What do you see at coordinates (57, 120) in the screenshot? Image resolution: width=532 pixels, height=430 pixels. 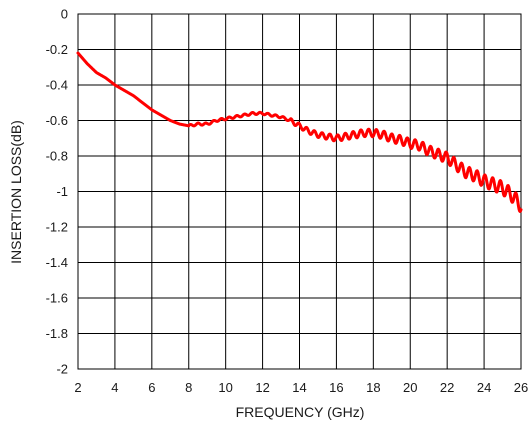 I see `y-tick-label: -0.6` at bounding box center [57, 120].